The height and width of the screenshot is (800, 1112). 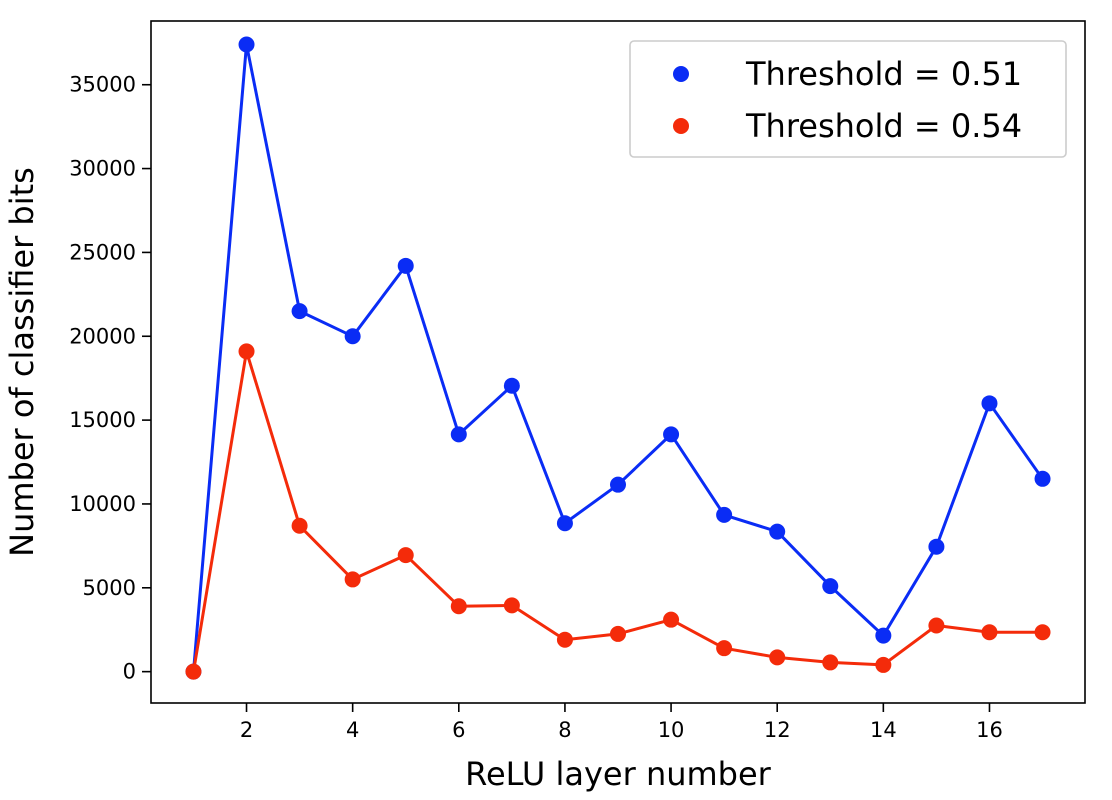 What do you see at coordinates (883, 74) in the screenshot?
I see `legend-label-series-1: Threshold = 0.51` at bounding box center [883, 74].